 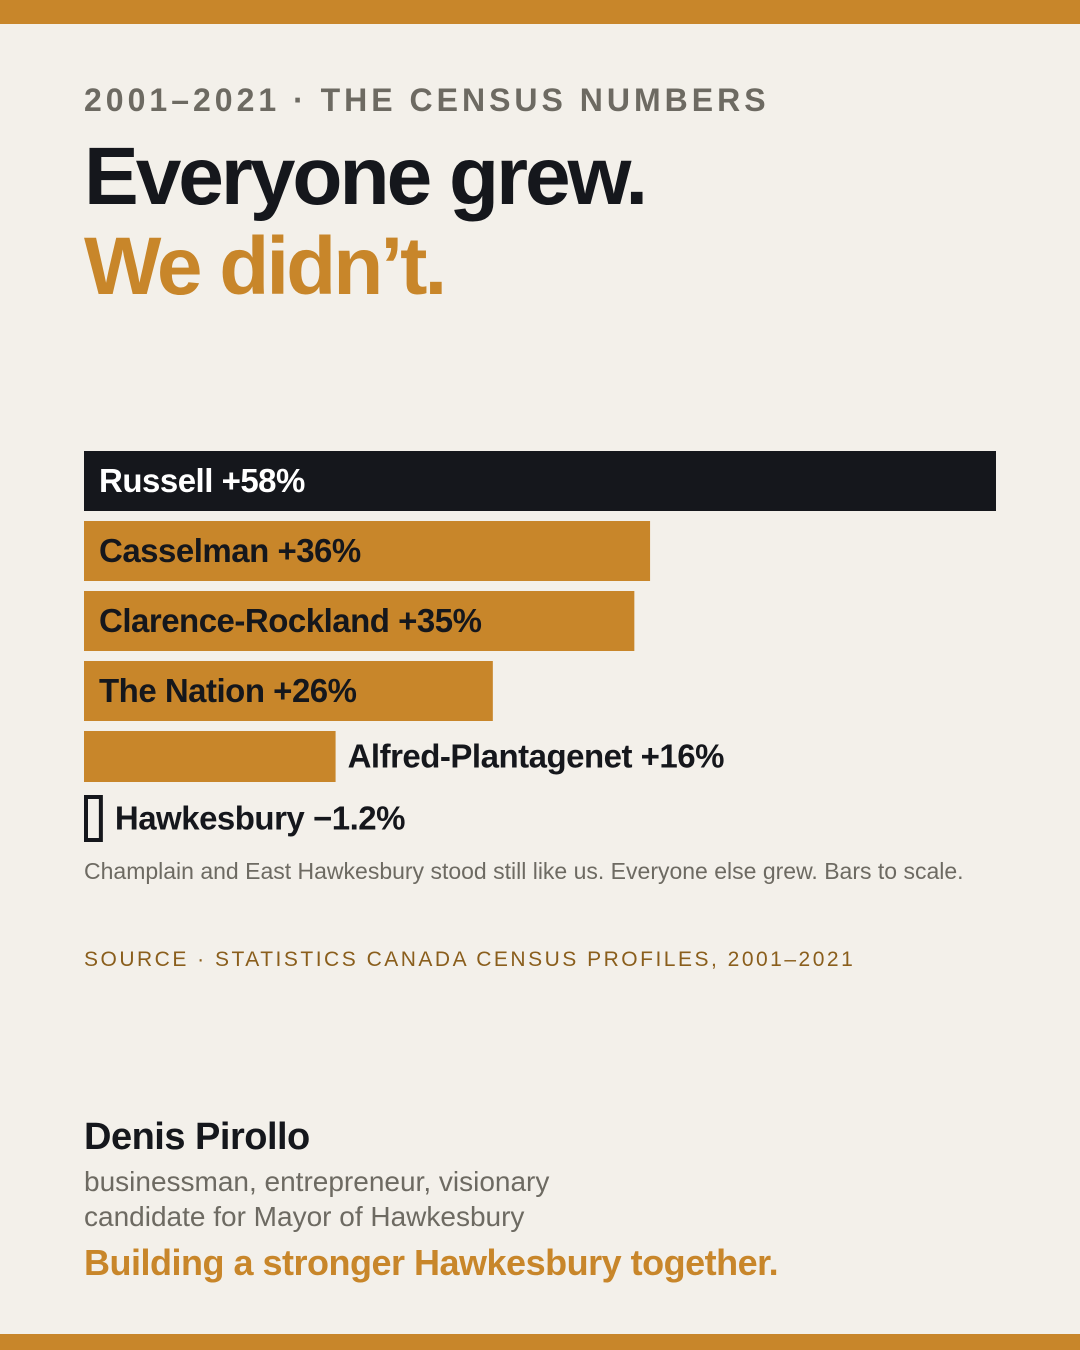 What do you see at coordinates (244, 620) in the screenshot?
I see `category-label: Clarence-Rockland` at bounding box center [244, 620].